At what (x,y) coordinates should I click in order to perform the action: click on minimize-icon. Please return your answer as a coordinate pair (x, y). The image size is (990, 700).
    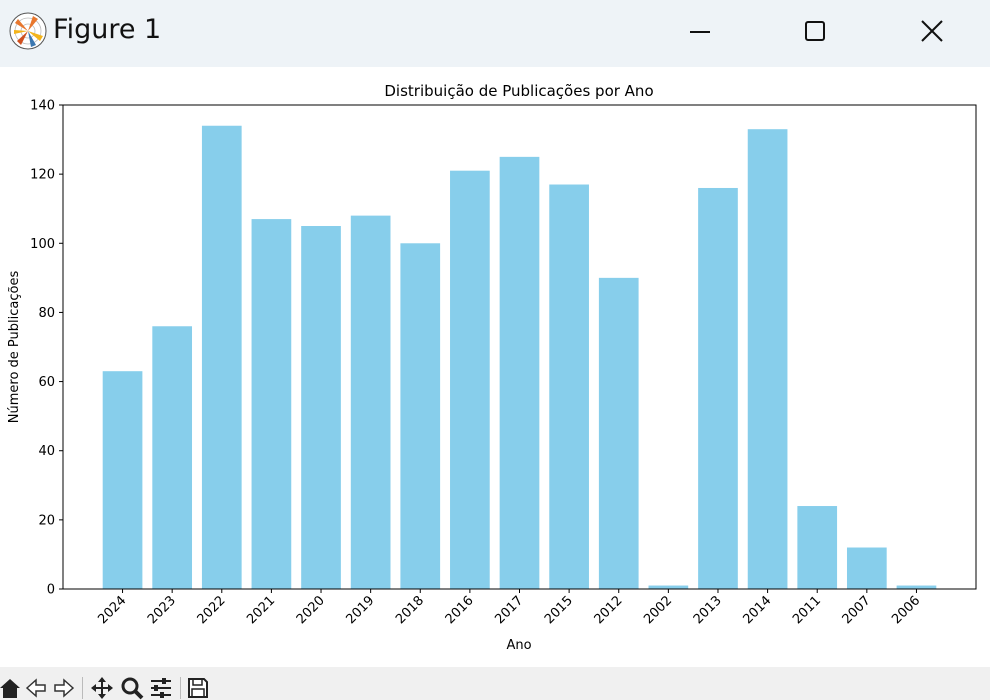
    Looking at the image, I should click on (700, 32).